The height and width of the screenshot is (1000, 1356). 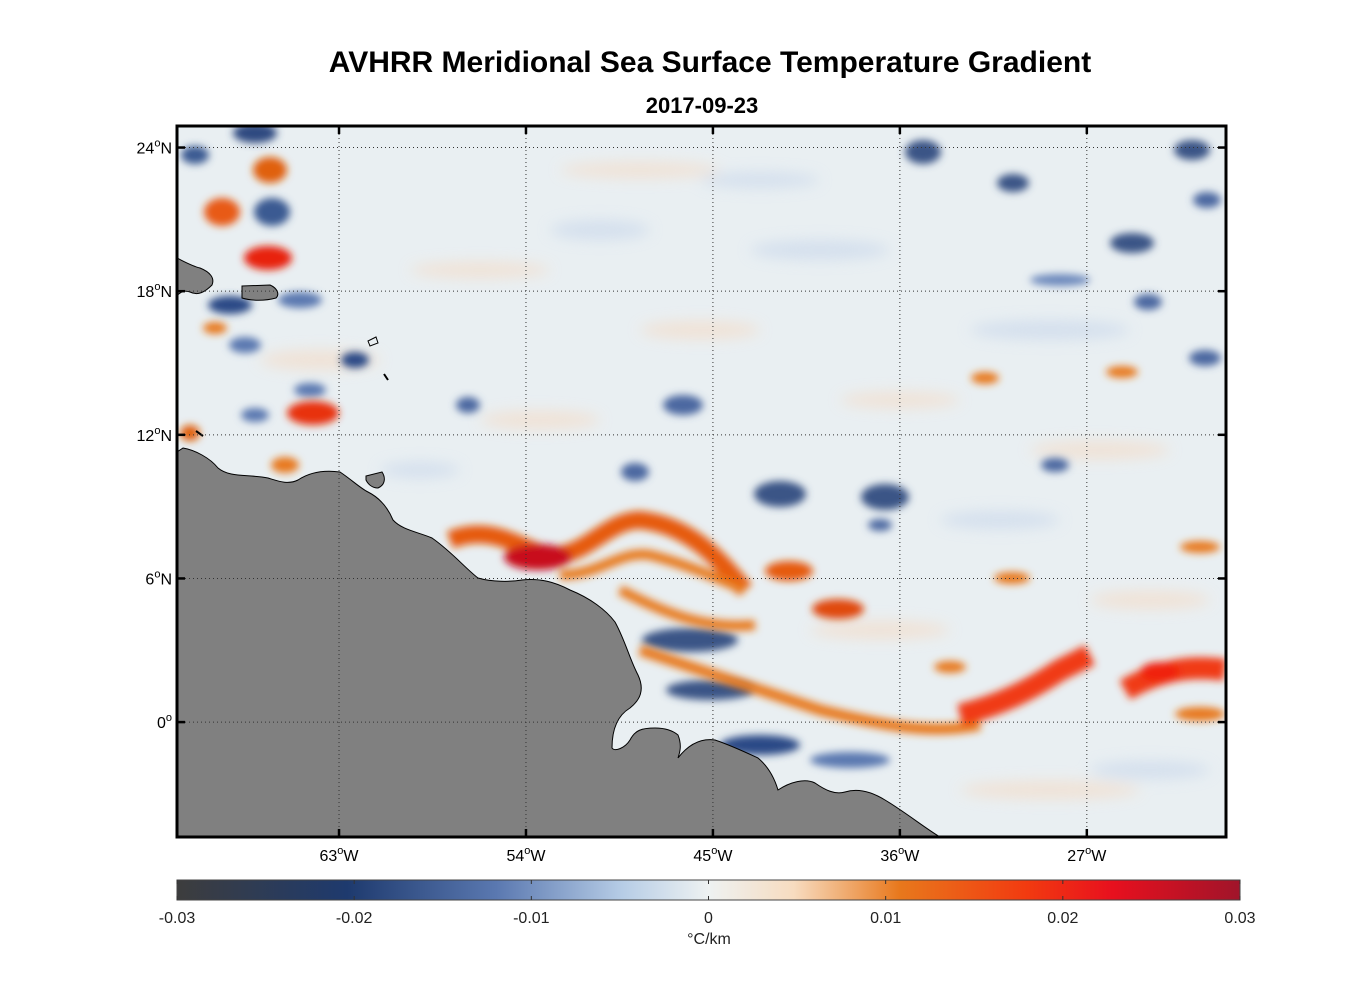 I want to click on colorbar-ticks: -0.03 -0.02 -0.01 0 0.01 0.02 0.03, so click(x=707, y=903).